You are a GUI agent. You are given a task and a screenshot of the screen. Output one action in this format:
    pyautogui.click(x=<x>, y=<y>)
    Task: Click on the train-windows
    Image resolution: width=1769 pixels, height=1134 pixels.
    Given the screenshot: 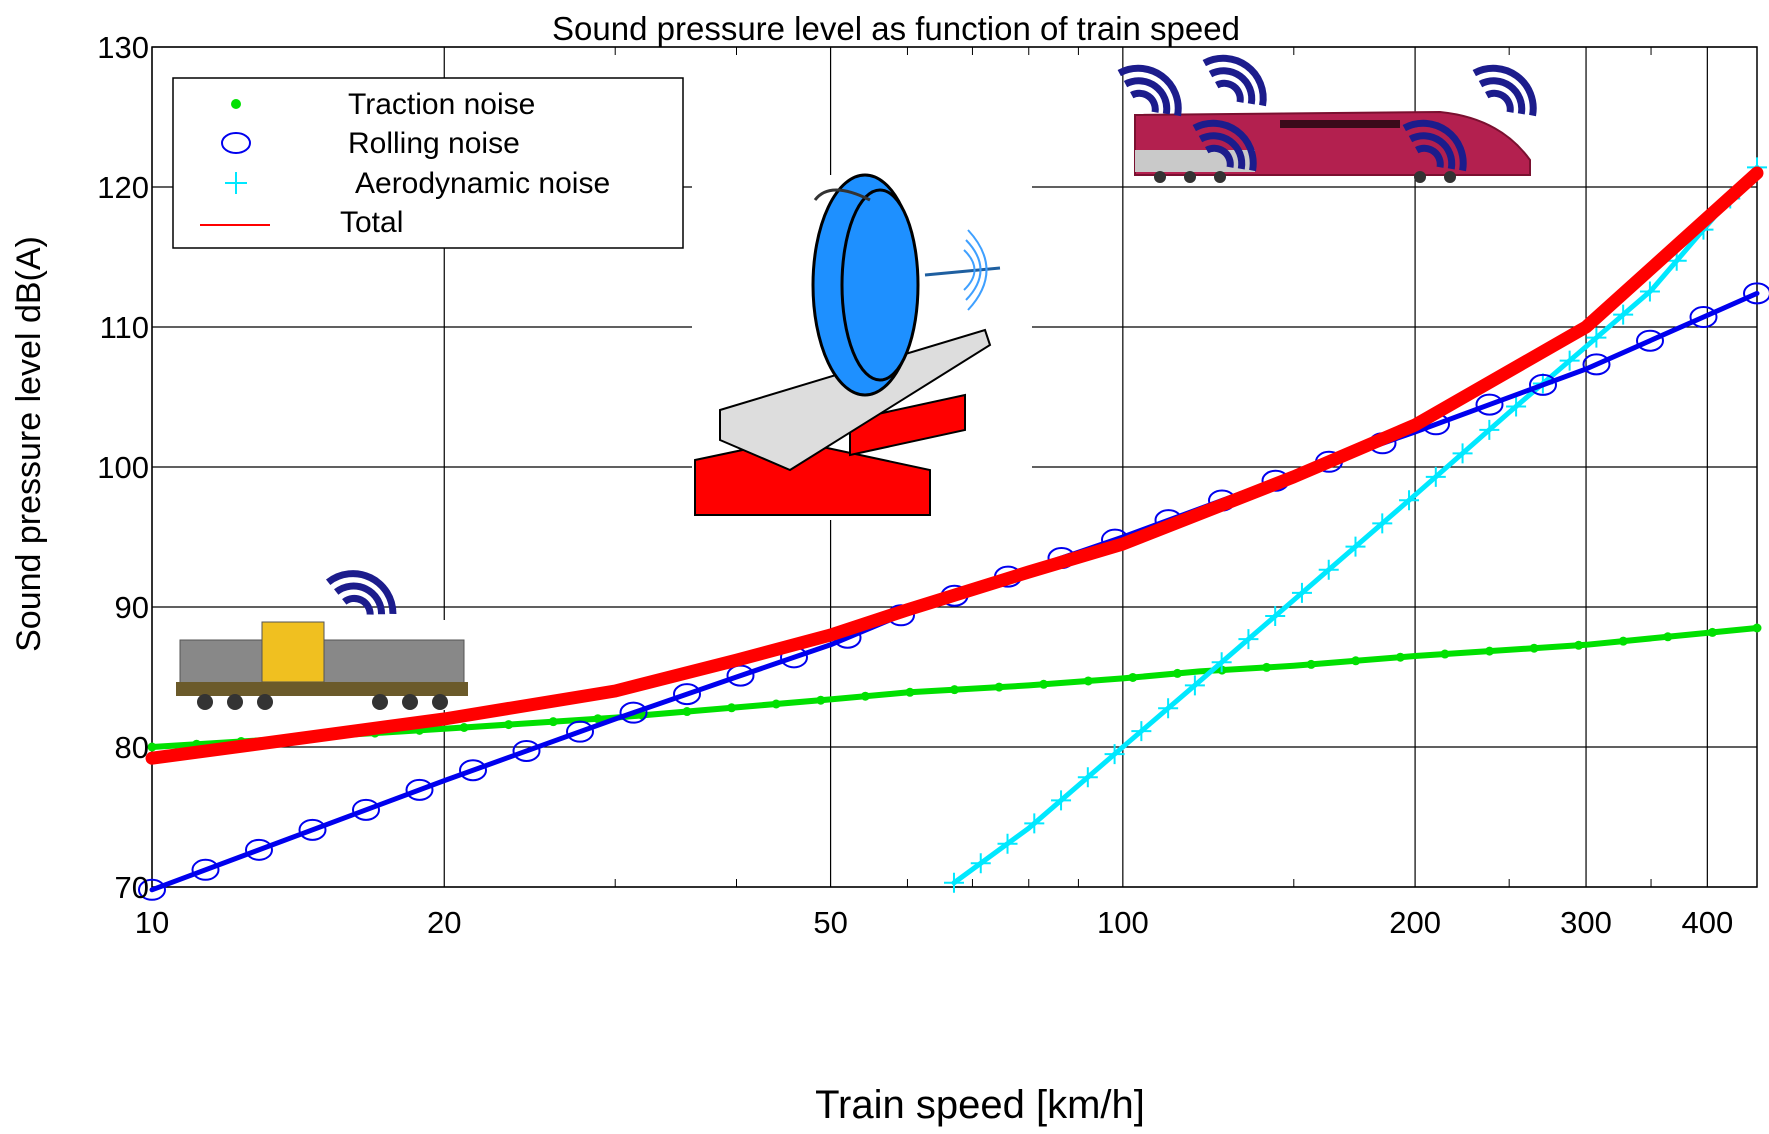 What is the action you would take?
    pyautogui.click(x=1340, y=124)
    